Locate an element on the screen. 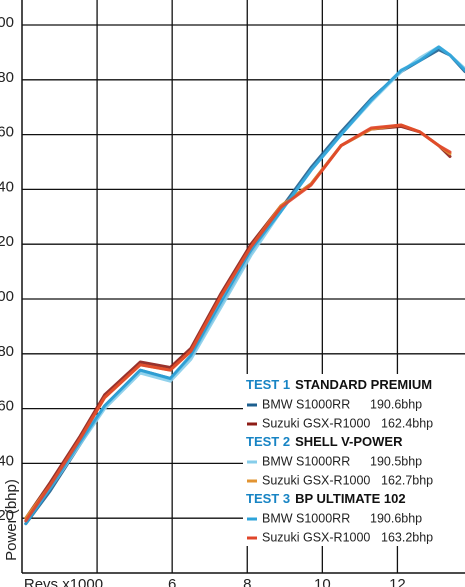 The image size is (465, 587). legend-heading: TEST 2 SHELL V-POWER is located at coordinates (324, 441).